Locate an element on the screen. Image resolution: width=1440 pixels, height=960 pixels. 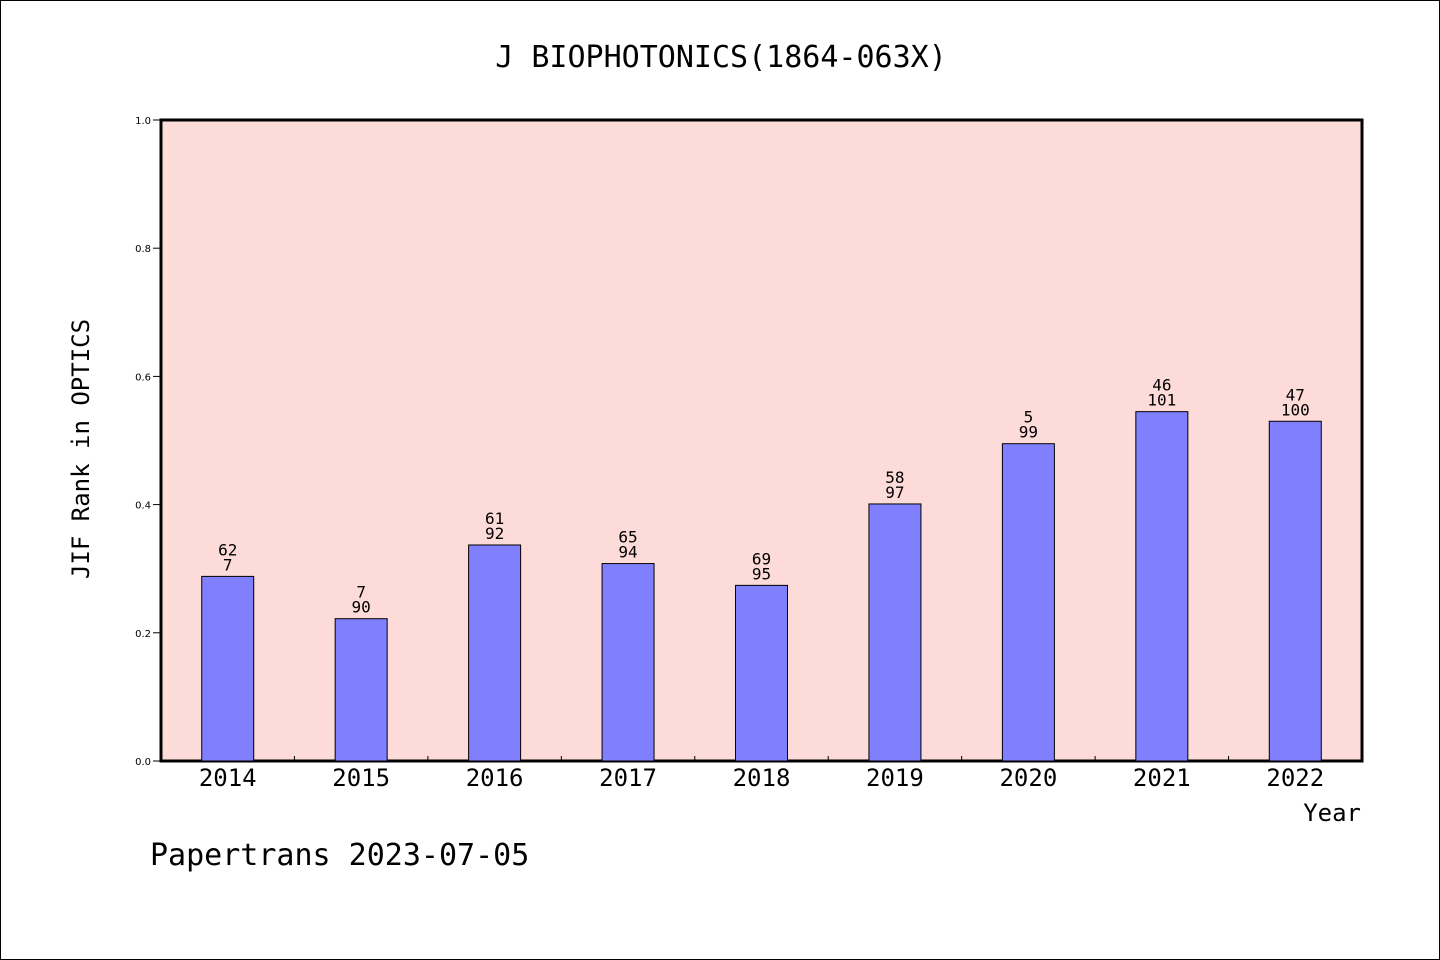
y-tick-label: 0.4 is located at coordinates (143, 506).